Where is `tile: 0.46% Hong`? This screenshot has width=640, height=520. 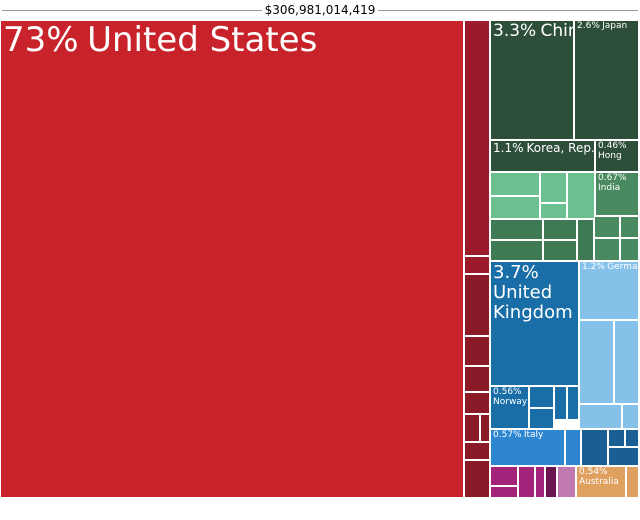
tile: 0.46% Hong is located at coordinates (617, 156).